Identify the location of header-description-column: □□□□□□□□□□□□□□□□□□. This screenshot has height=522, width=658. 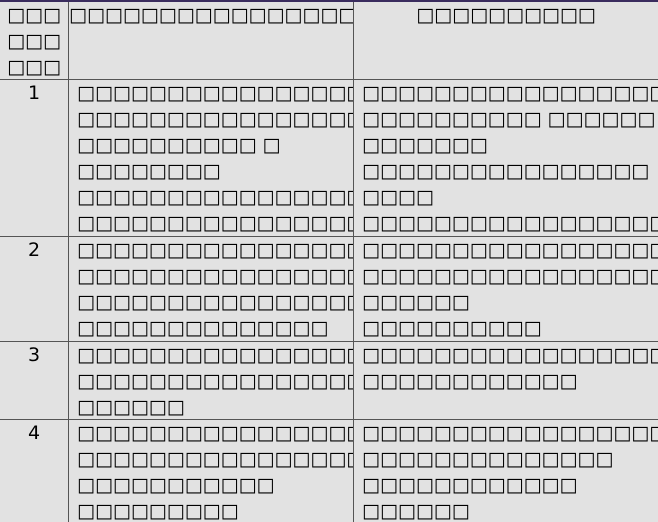
(210, 41).